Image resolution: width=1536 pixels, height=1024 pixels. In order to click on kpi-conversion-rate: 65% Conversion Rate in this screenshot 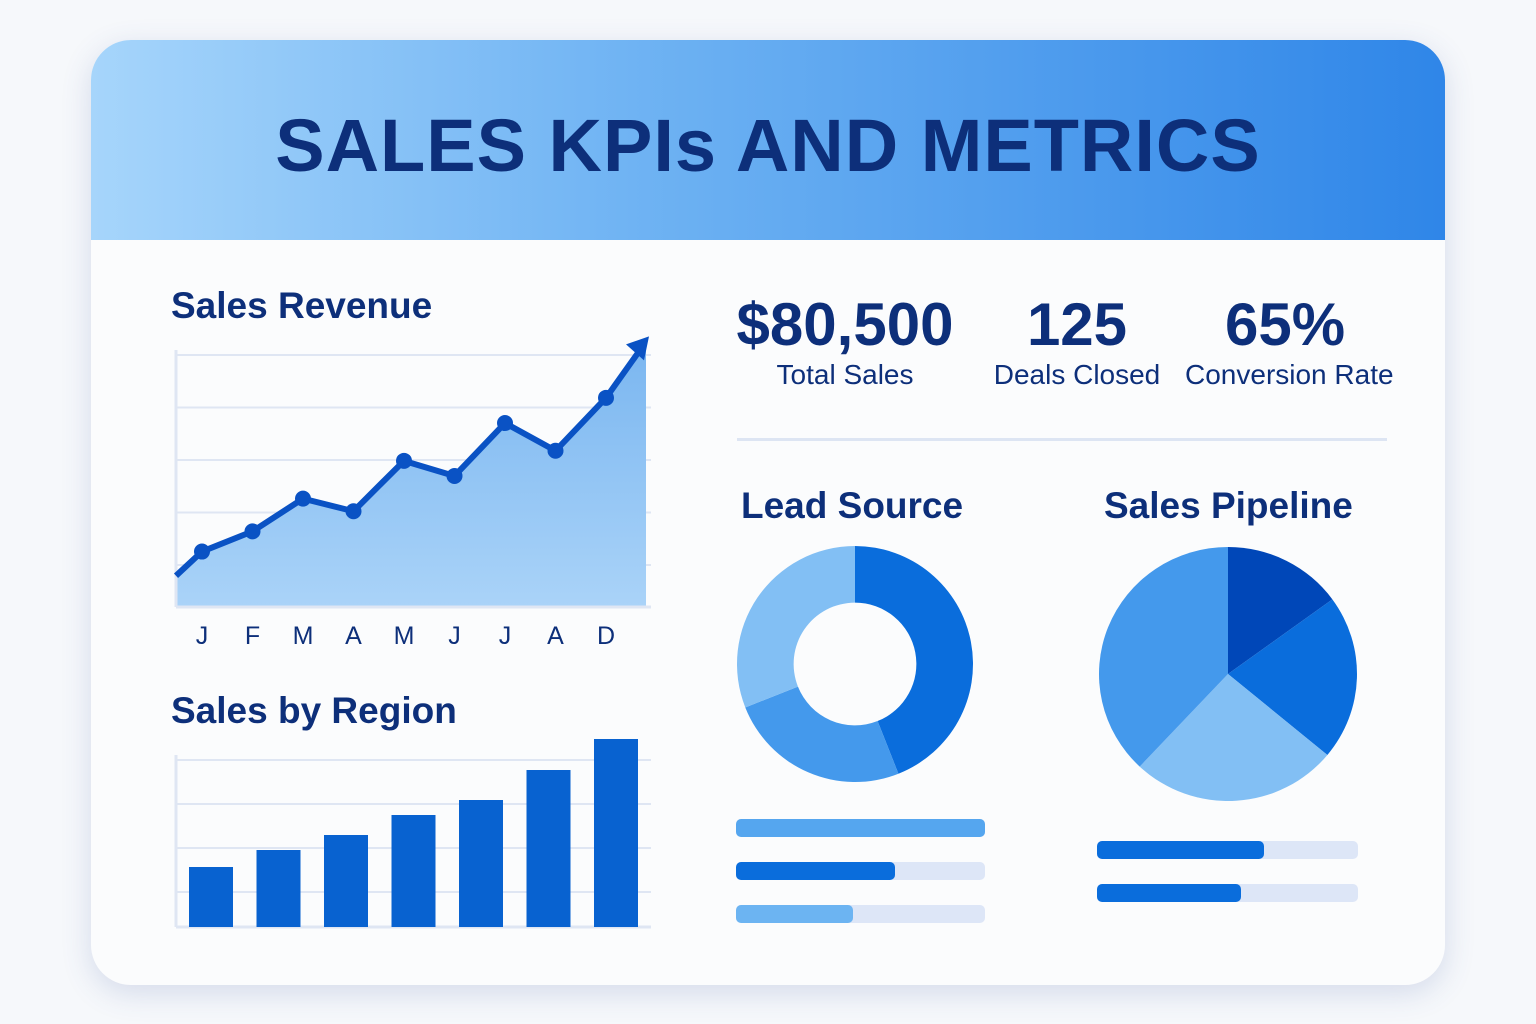, I will do `click(1289, 340)`.